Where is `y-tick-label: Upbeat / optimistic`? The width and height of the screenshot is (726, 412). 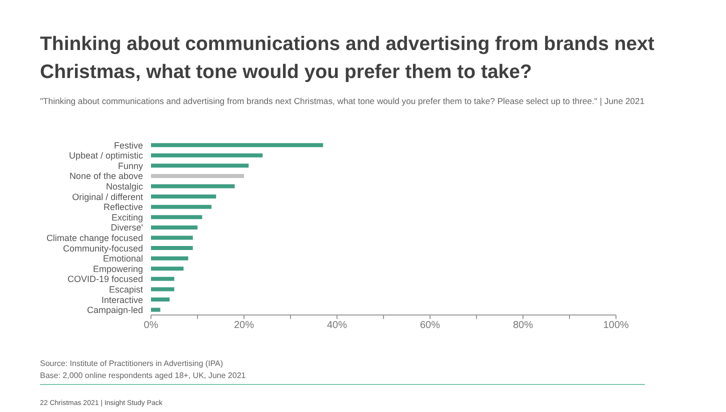 y-tick-label: Upbeat / optimistic is located at coordinates (106, 155).